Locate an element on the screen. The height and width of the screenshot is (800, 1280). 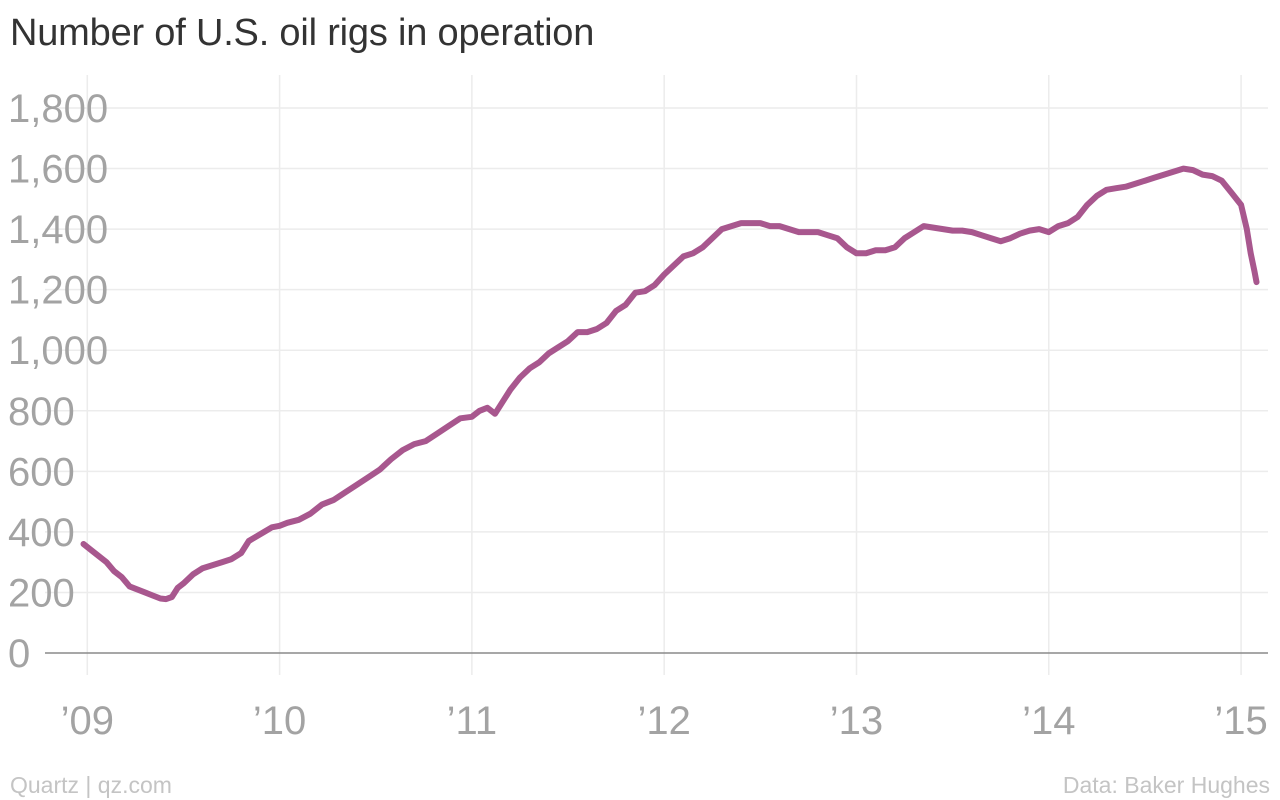
y-tick-label: 1,200 is located at coordinates (58, 291).